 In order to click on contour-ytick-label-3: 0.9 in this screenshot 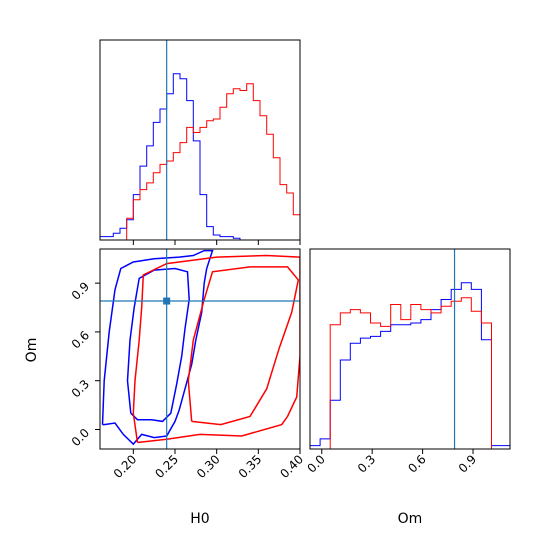, I will do `click(80, 290)`.